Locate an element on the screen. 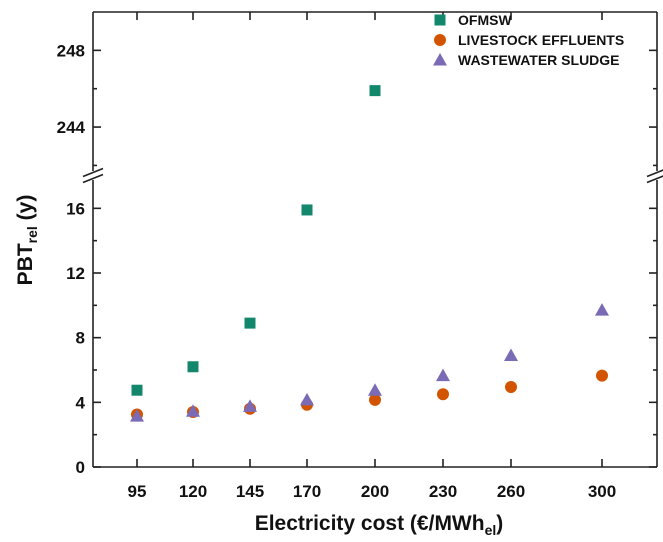 Image resolution: width=663 pixels, height=542 pixels. y-axis-label: PBTrel (y) is located at coordinates (27, 240).